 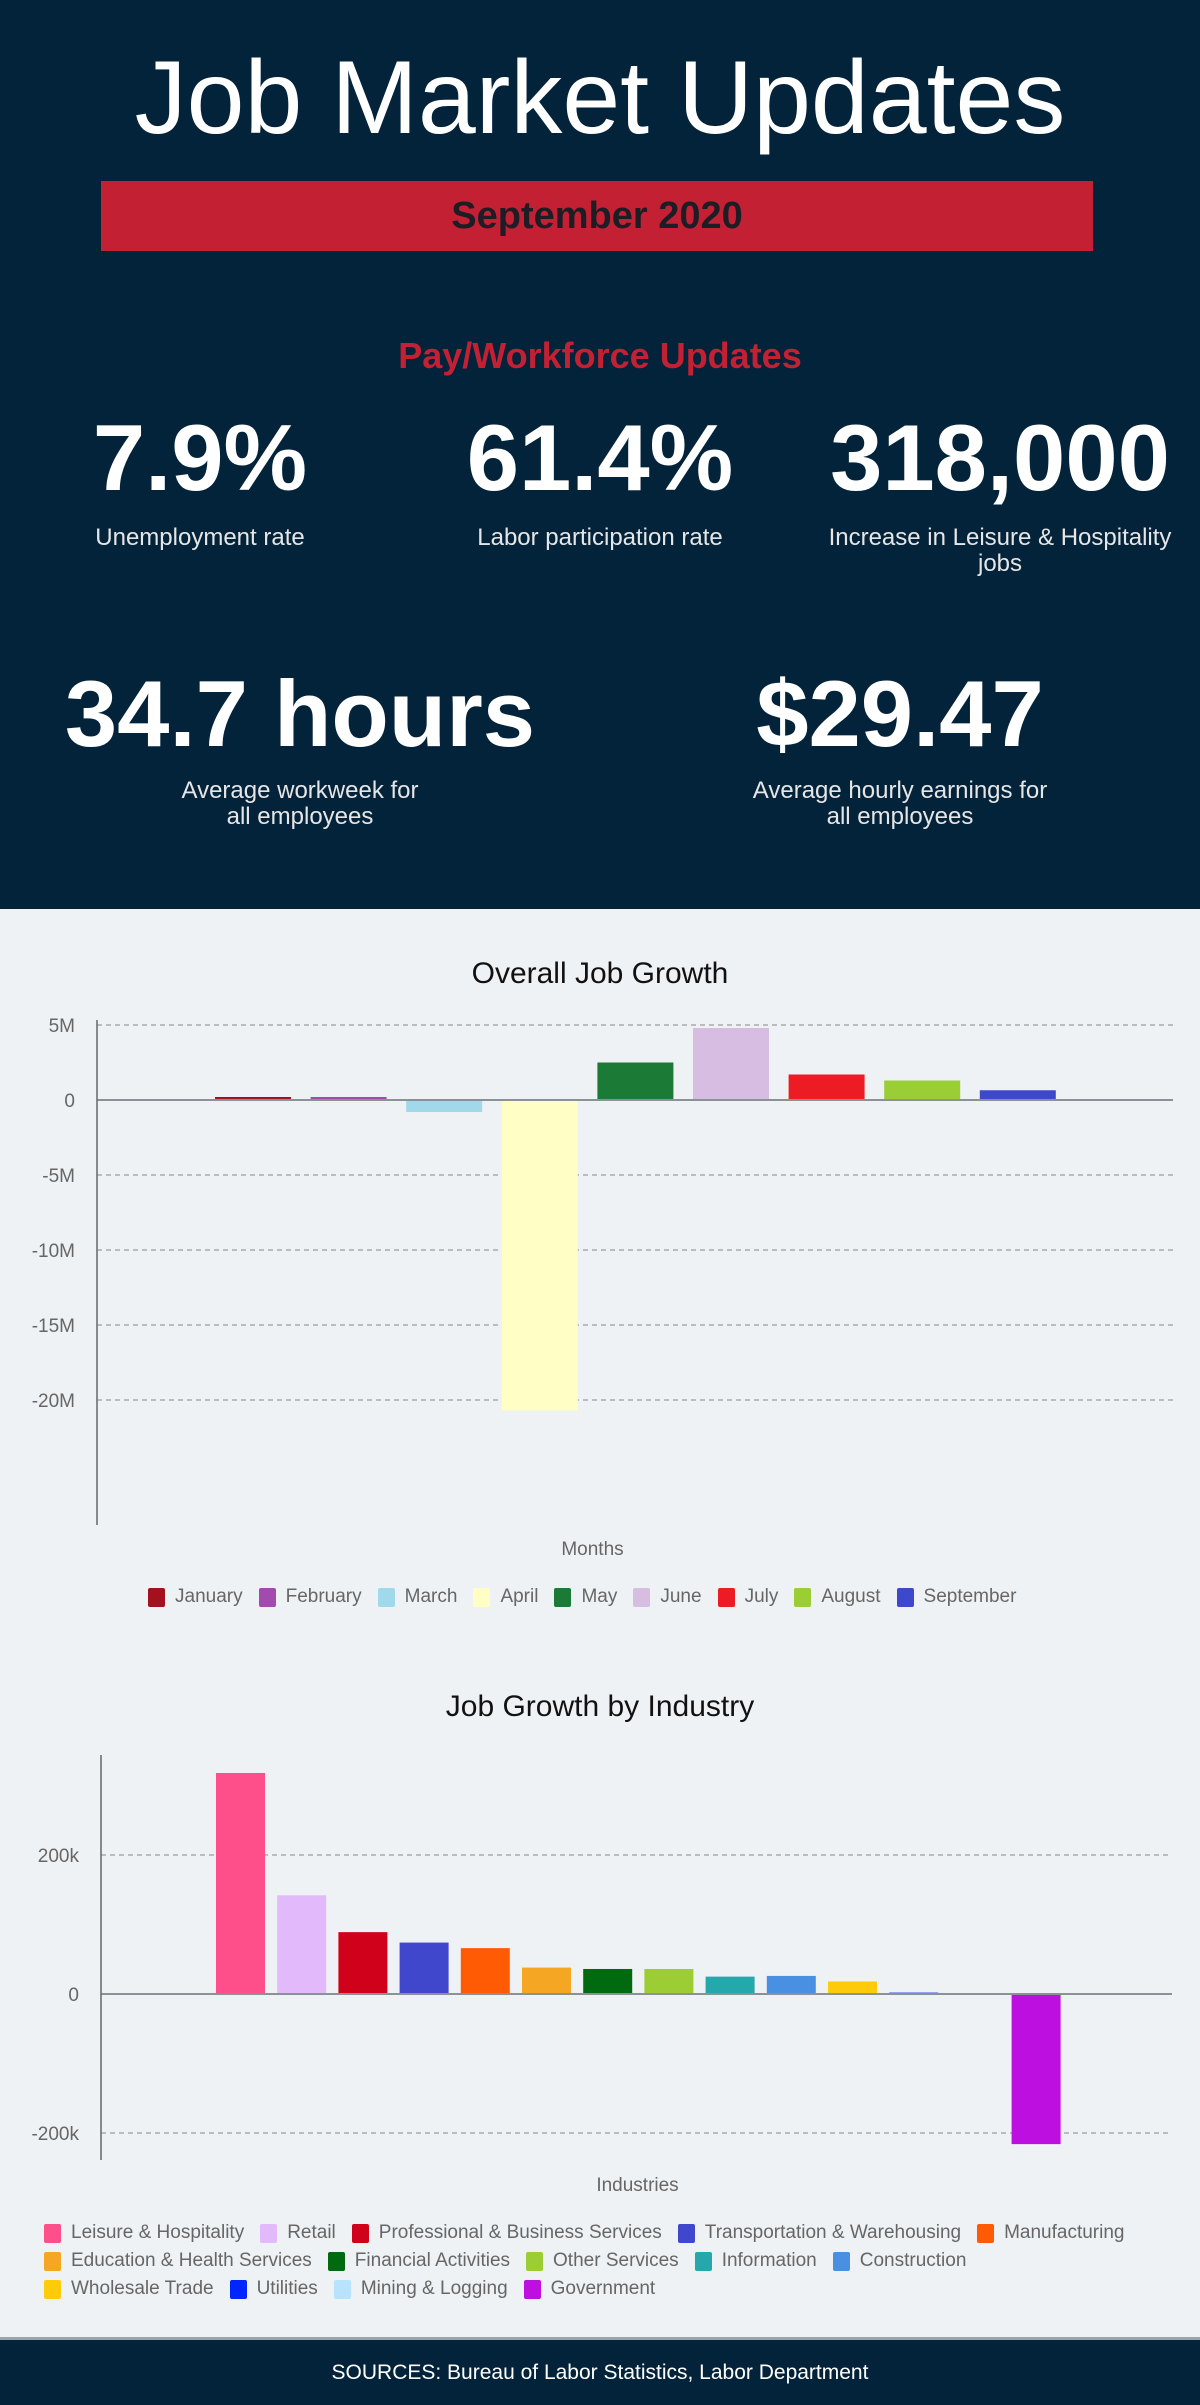 What do you see at coordinates (791, 1984) in the screenshot?
I see `bar-construction` at bounding box center [791, 1984].